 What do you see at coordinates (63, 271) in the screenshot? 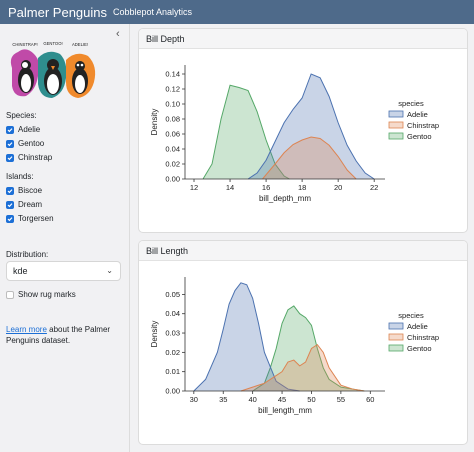
I see `distribution-select: kde ⌄` at bounding box center [63, 271].